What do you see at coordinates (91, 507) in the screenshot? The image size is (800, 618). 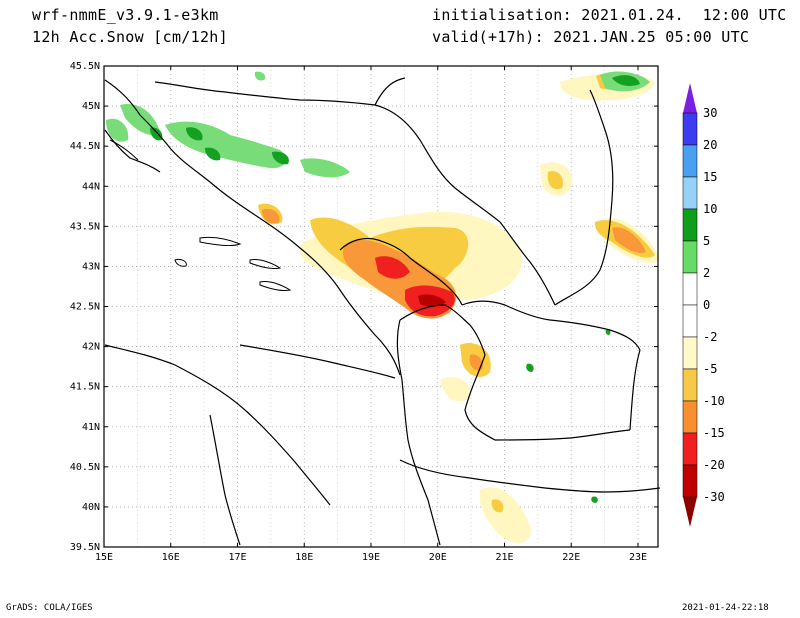 I see `lat-tick-label: 40N` at bounding box center [91, 507].